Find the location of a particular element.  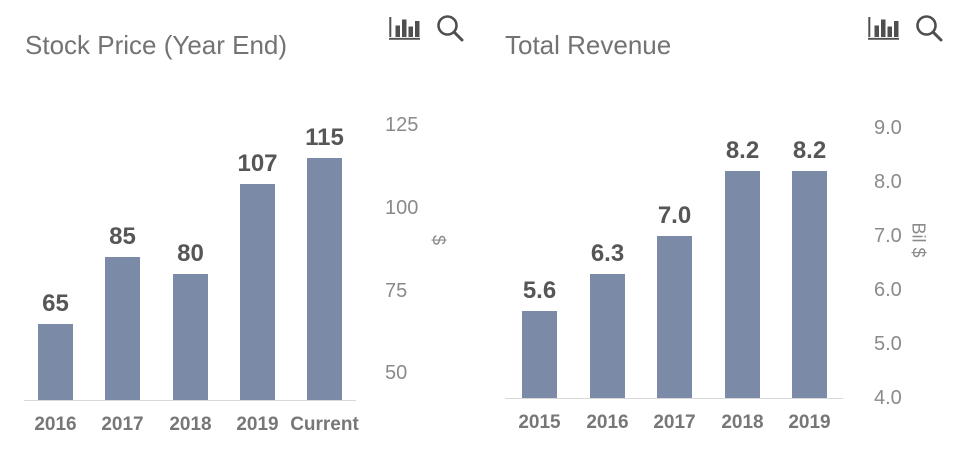

bar-value-label: 7.0 is located at coordinates (674, 215).